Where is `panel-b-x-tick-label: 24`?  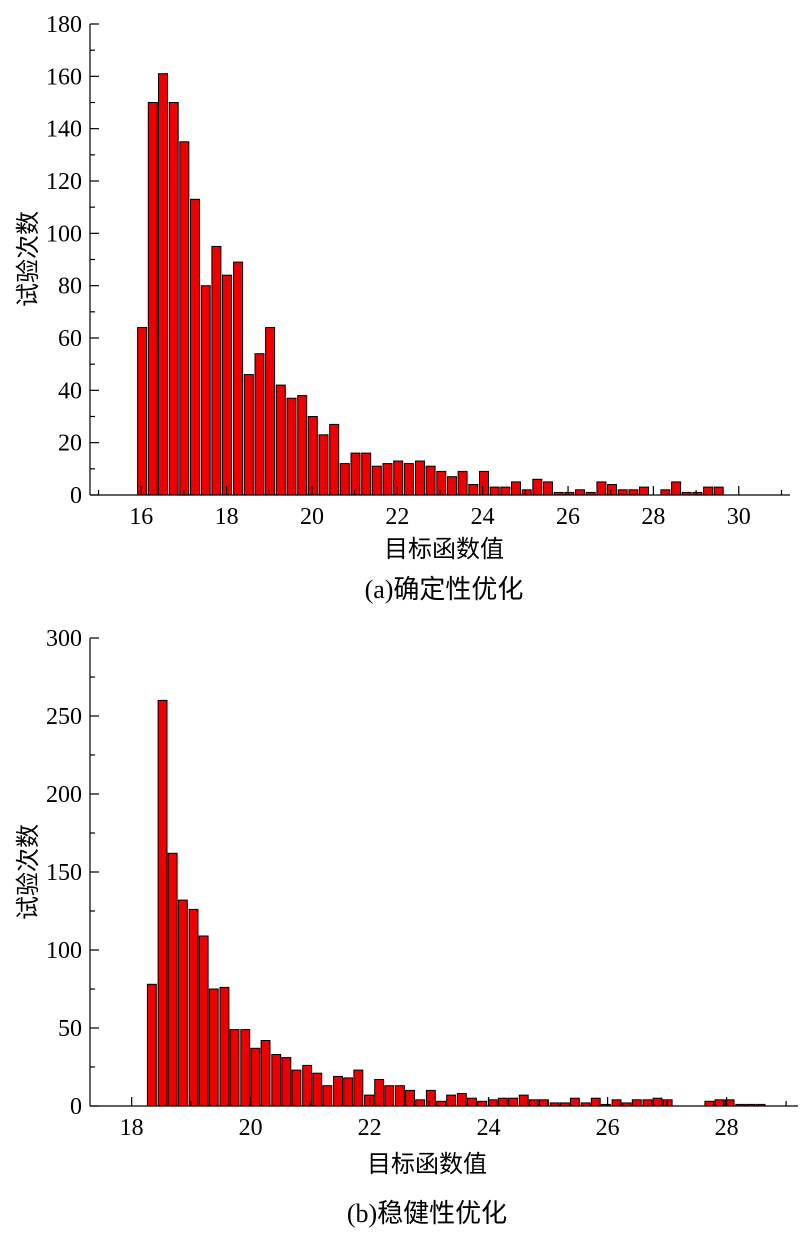 panel-b-x-tick-label: 24 is located at coordinates (489, 1128).